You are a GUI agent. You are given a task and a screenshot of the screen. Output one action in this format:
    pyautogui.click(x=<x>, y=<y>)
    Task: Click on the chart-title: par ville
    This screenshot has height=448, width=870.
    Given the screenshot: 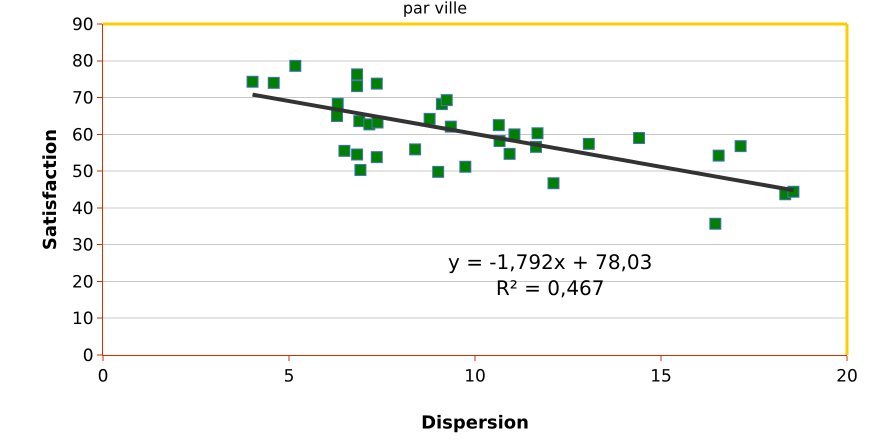 What is the action you would take?
    pyautogui.click(x=435, y=9)
    